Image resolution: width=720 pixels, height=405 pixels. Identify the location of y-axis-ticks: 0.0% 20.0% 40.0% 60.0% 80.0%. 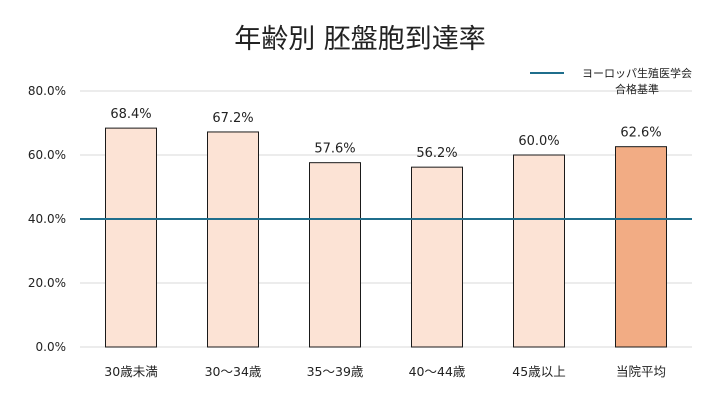
(47, 219).